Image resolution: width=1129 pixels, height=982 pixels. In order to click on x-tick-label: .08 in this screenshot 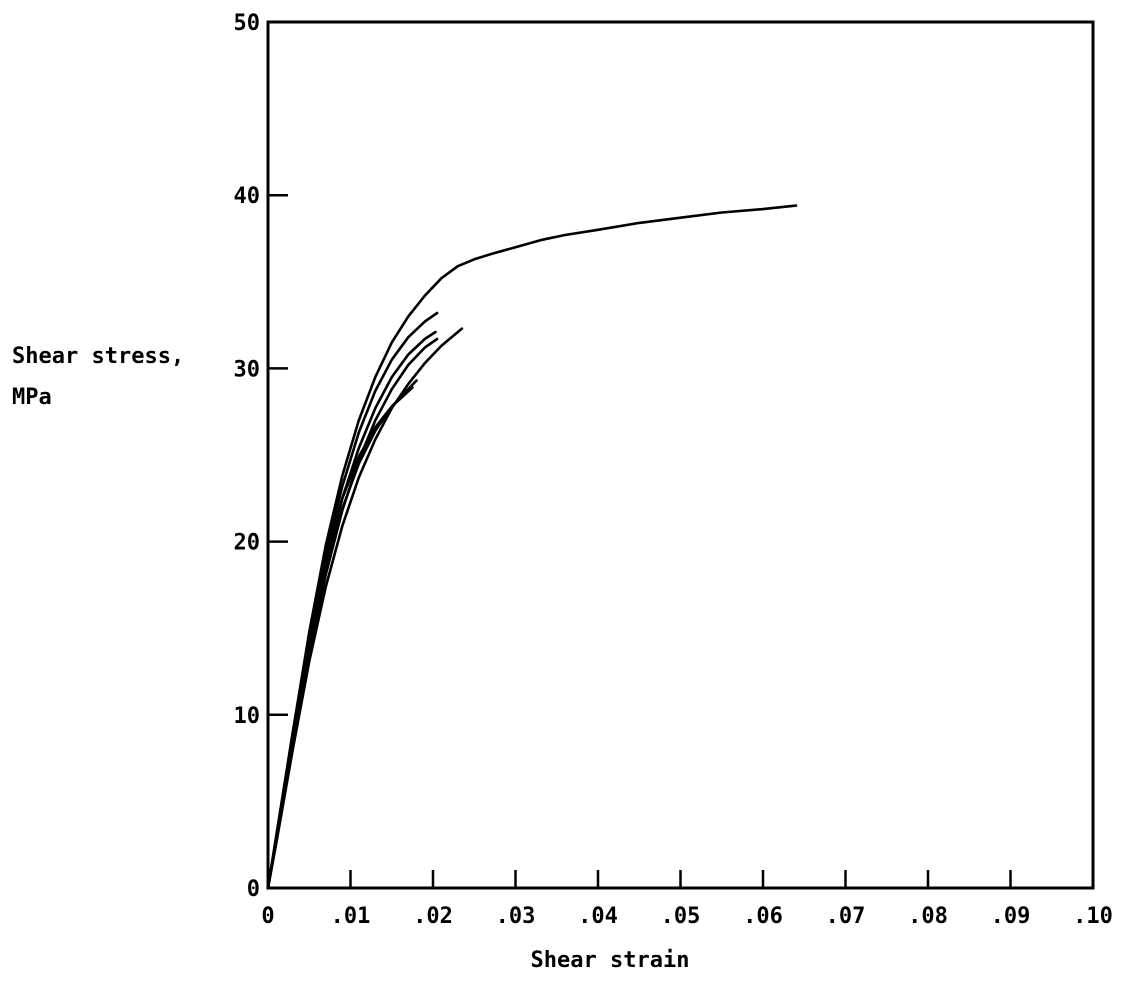, I will do `click(928, 916)`.